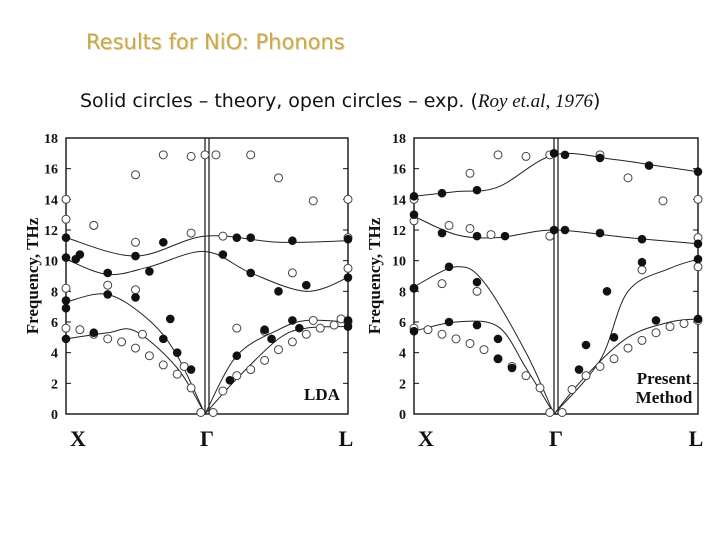 Image resolution: width=720 pixels, height=540 pixels. I want to click on y-tick-label: 16, so click(51, 170).